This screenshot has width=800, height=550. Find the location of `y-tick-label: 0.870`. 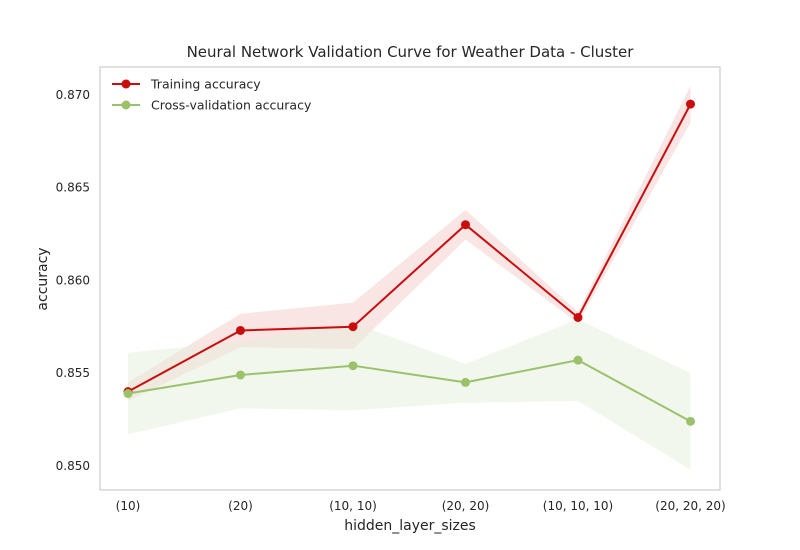

y-tick-label: 0.870 is located at coordinates (73, 95).